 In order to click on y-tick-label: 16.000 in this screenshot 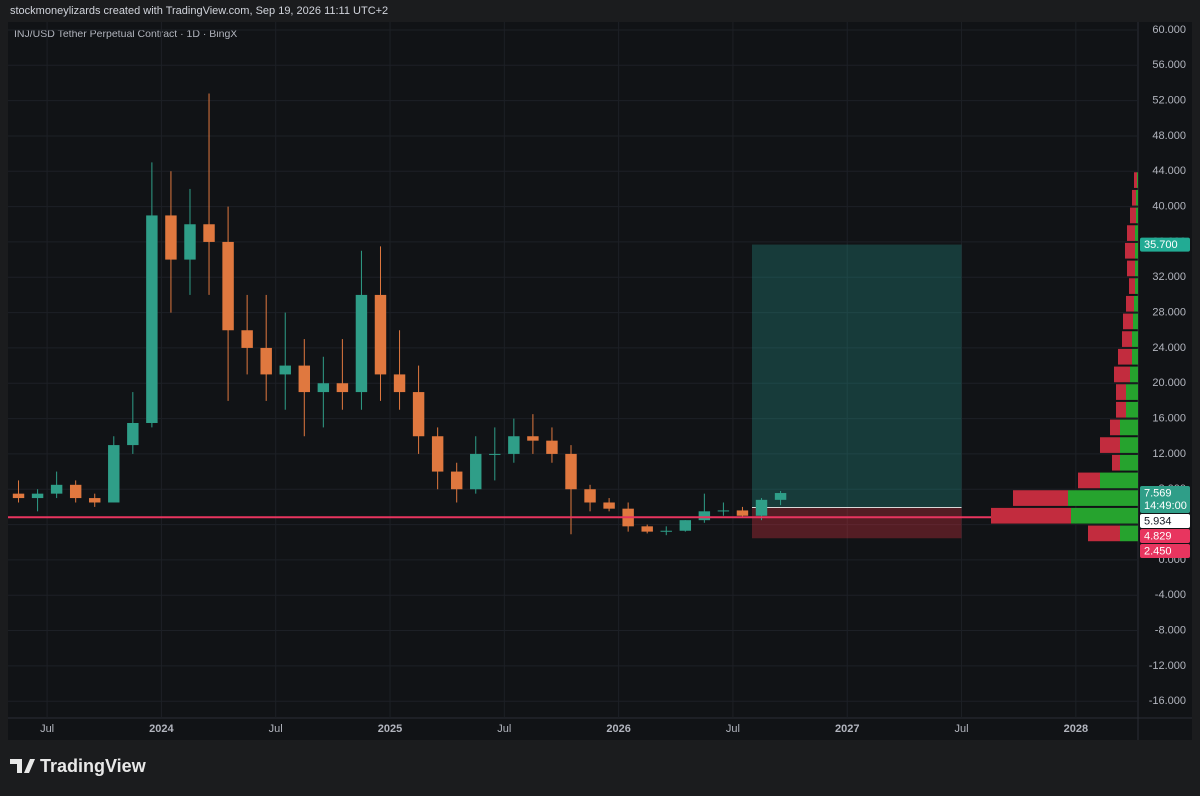, I will do `click(1169, 418)`.